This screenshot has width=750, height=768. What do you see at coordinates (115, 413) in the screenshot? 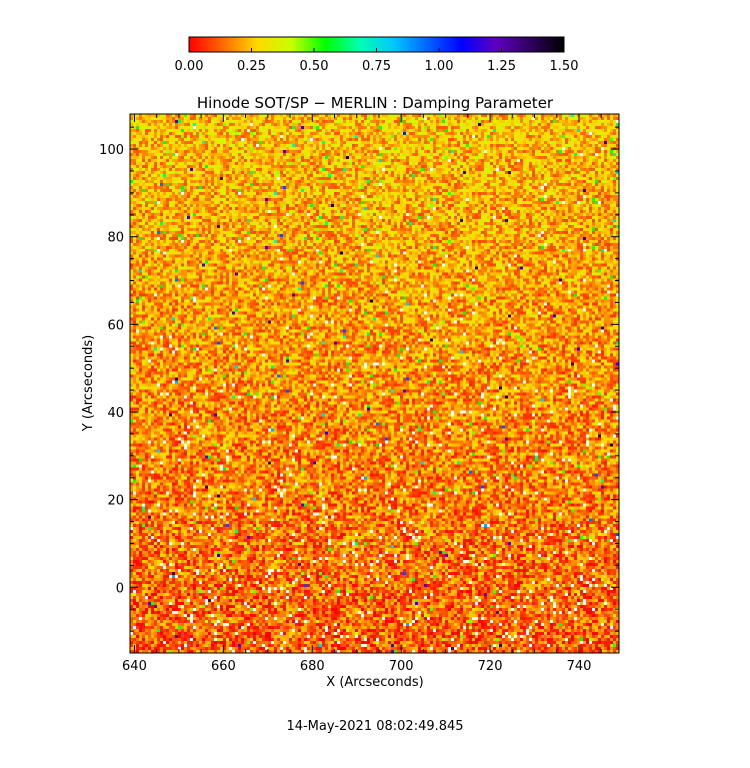
I see `y-tick-label: 40` at bounding box center [115, 413].